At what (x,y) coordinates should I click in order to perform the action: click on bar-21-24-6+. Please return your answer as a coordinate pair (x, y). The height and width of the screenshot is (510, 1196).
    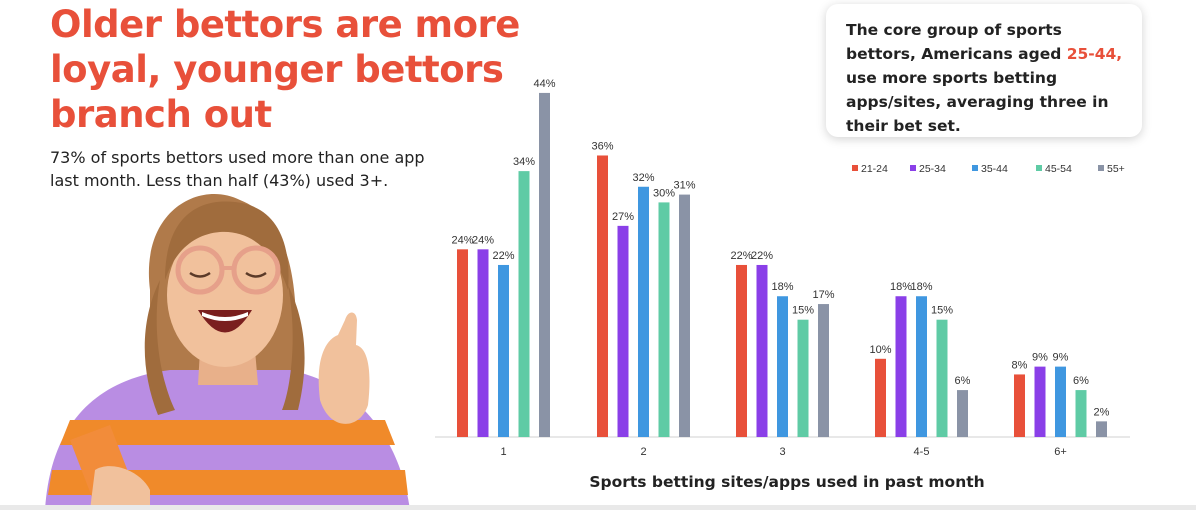
    Looking at the image, I should click on (1019, 405).